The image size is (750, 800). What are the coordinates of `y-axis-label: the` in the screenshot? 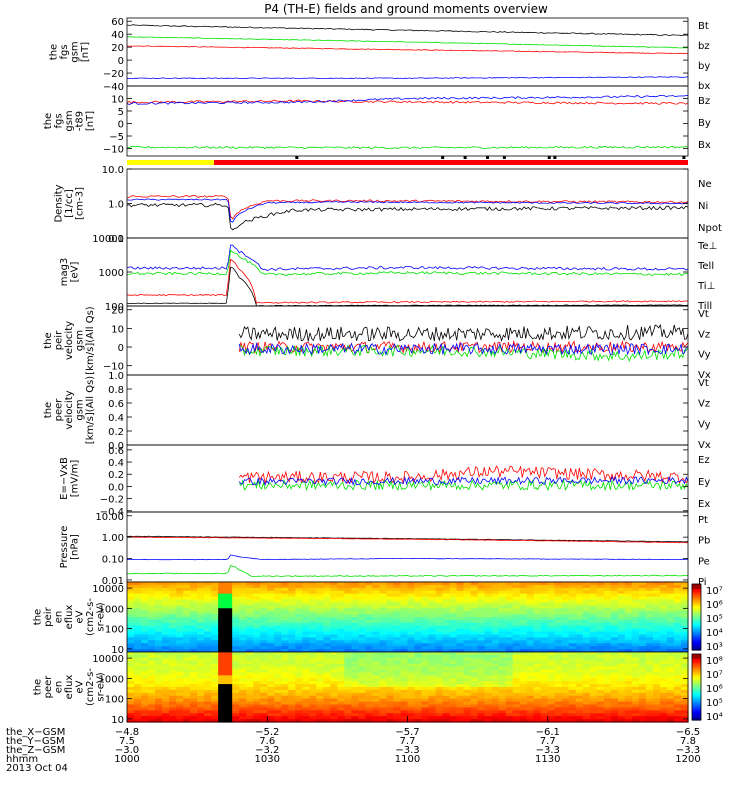 It's located at (48, 121).